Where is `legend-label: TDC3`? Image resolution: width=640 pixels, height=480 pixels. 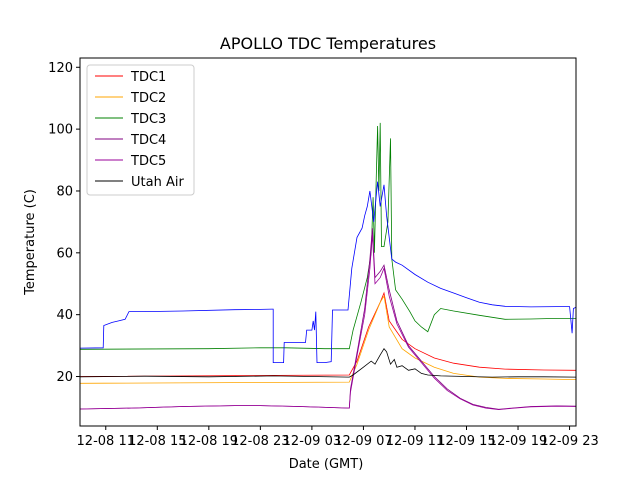
legend-label: TDC3 is located at coordinates (148, 119).